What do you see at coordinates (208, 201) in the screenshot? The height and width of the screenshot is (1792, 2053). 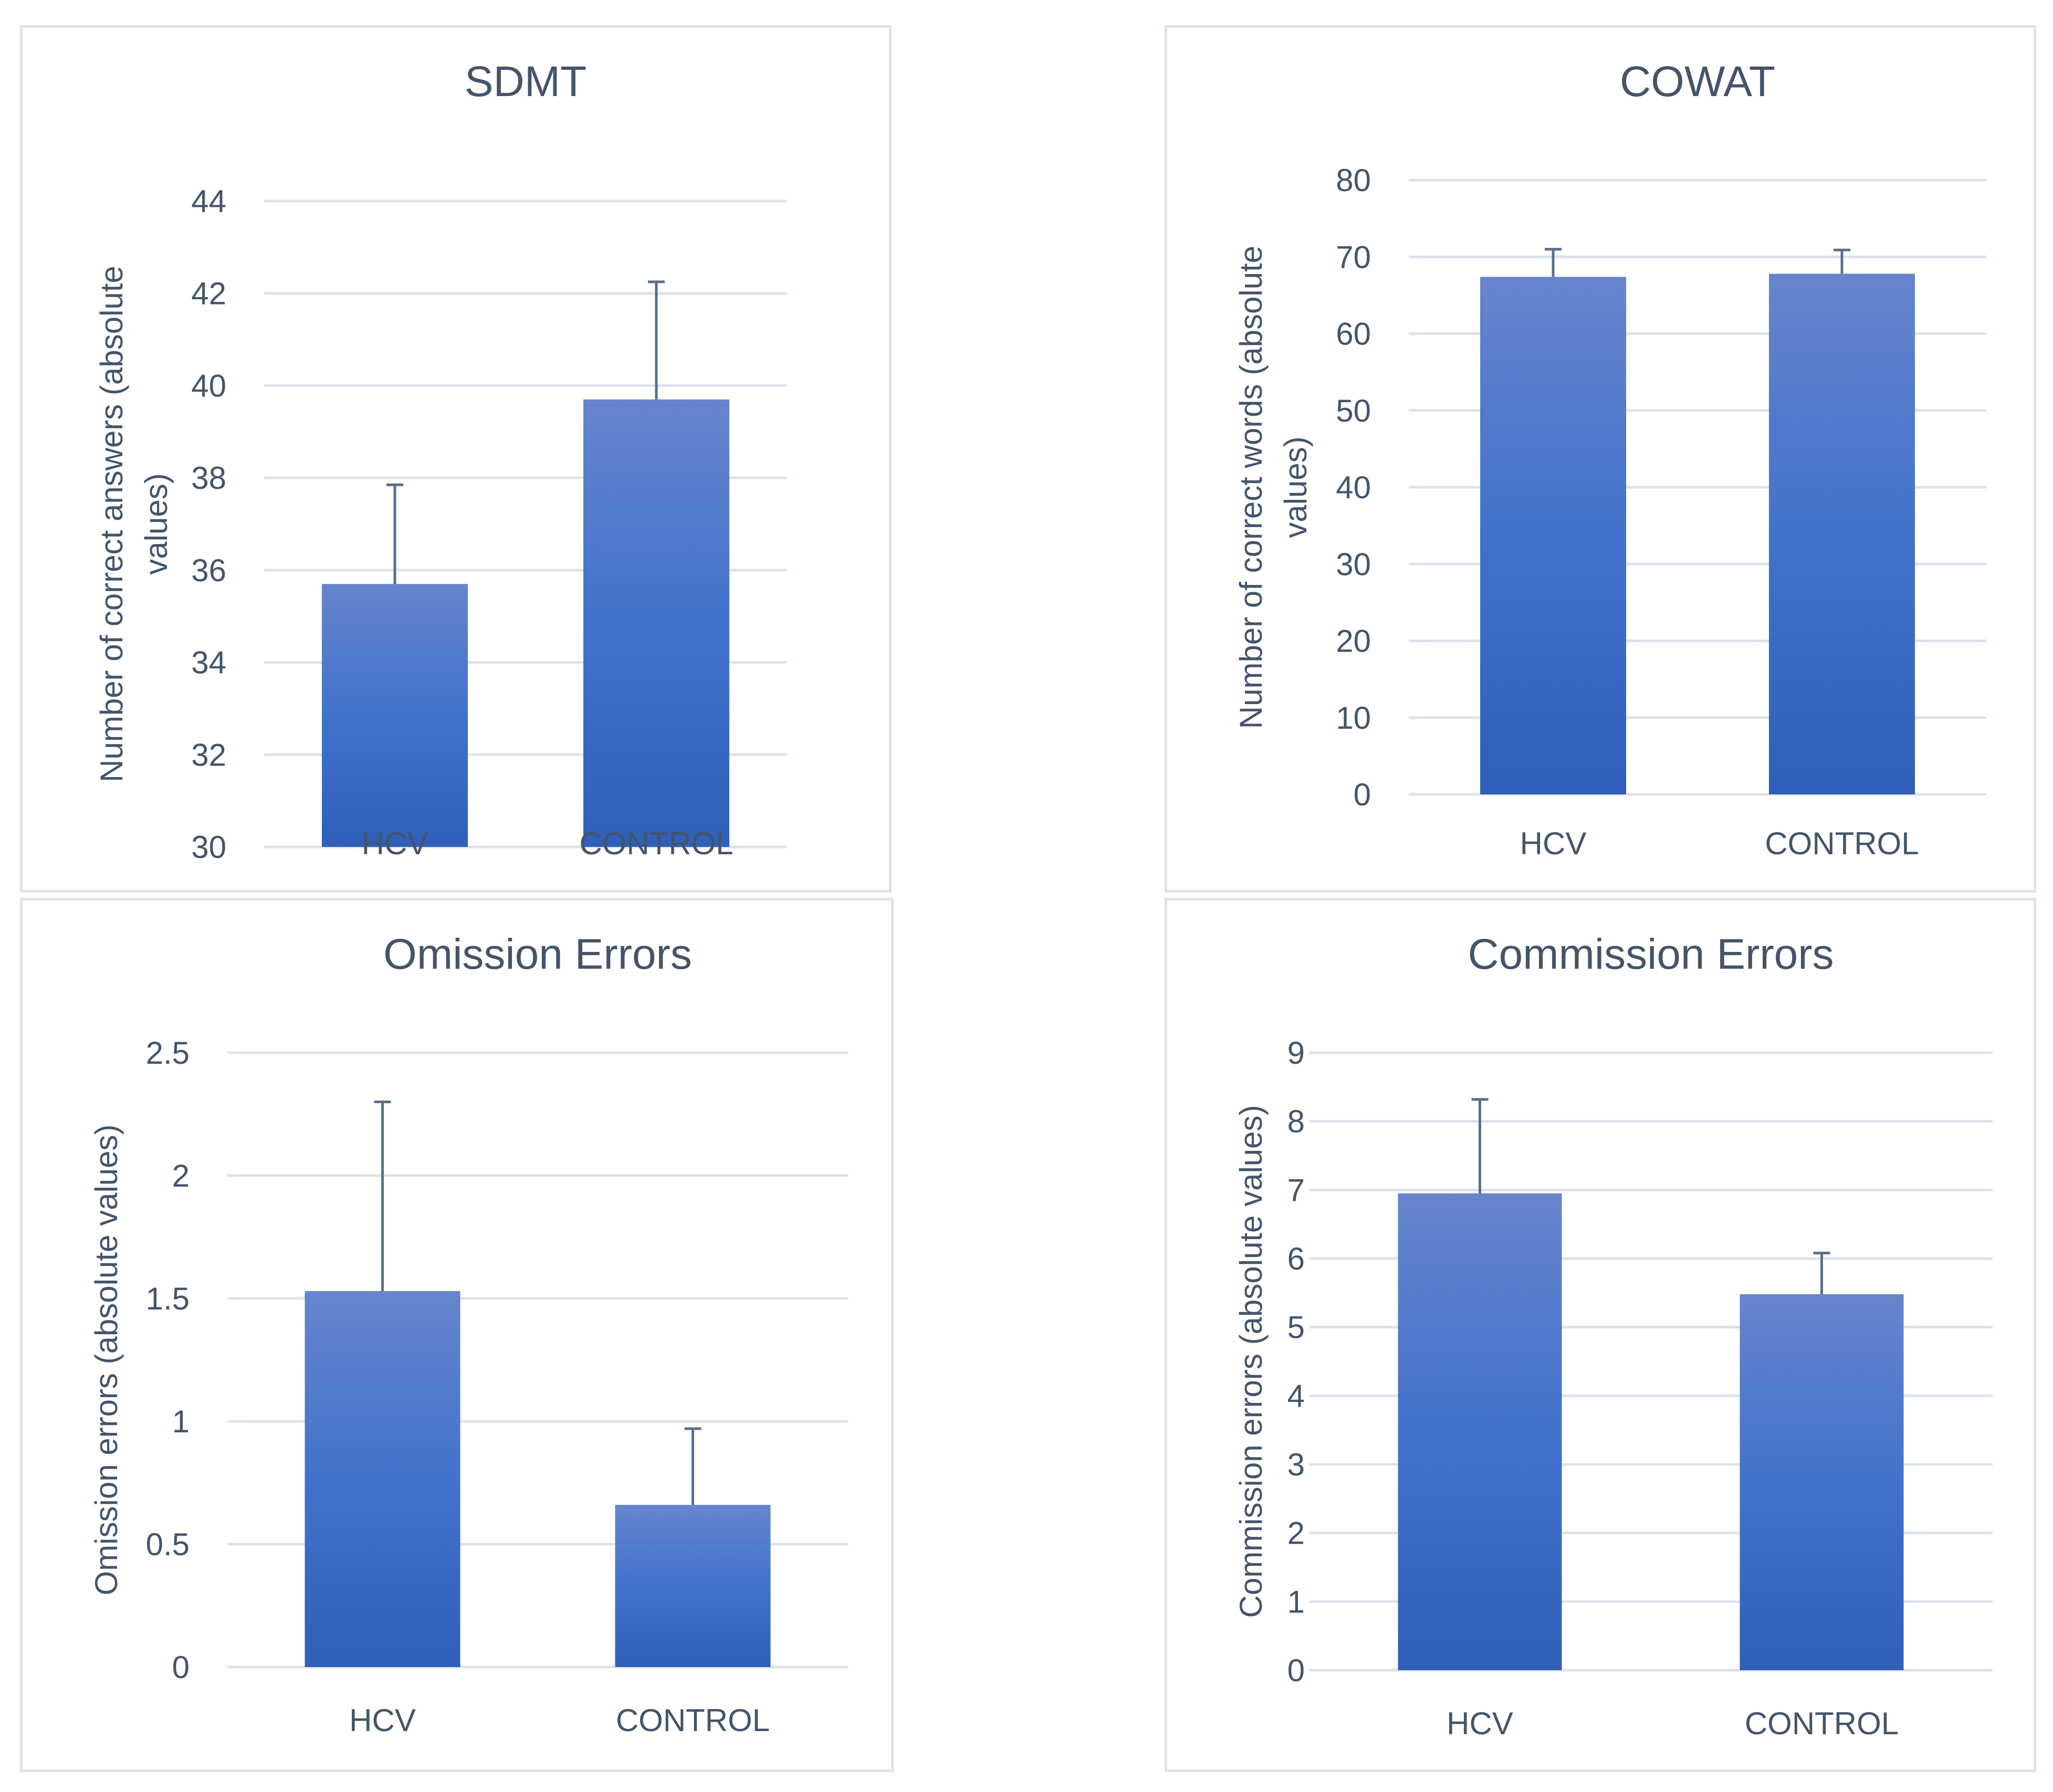 I see `y-tick-label: 44` at bounding box center [208, 201].